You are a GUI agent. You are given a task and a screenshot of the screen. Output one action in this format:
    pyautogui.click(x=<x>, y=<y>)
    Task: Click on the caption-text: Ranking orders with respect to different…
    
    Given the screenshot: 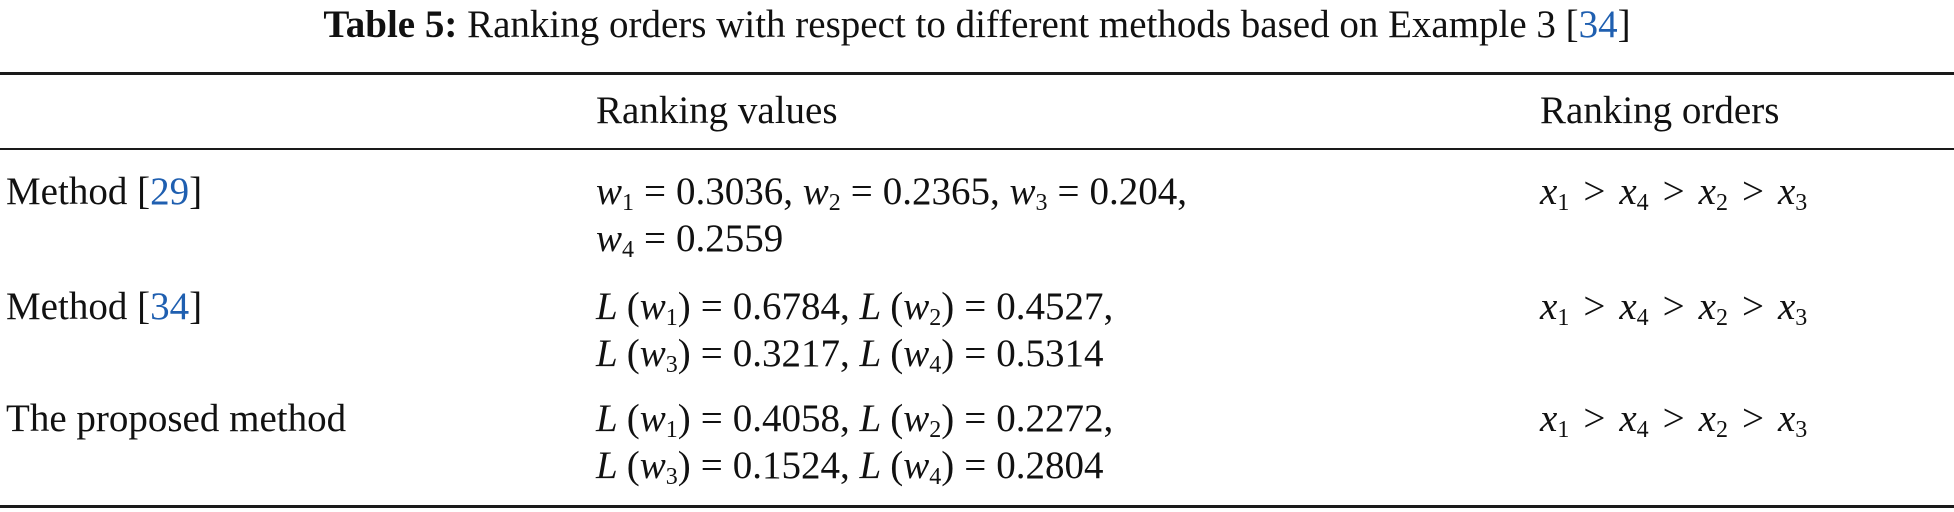 What is the action you would take?
    pyautogui.click(x=1023, y=24)
    